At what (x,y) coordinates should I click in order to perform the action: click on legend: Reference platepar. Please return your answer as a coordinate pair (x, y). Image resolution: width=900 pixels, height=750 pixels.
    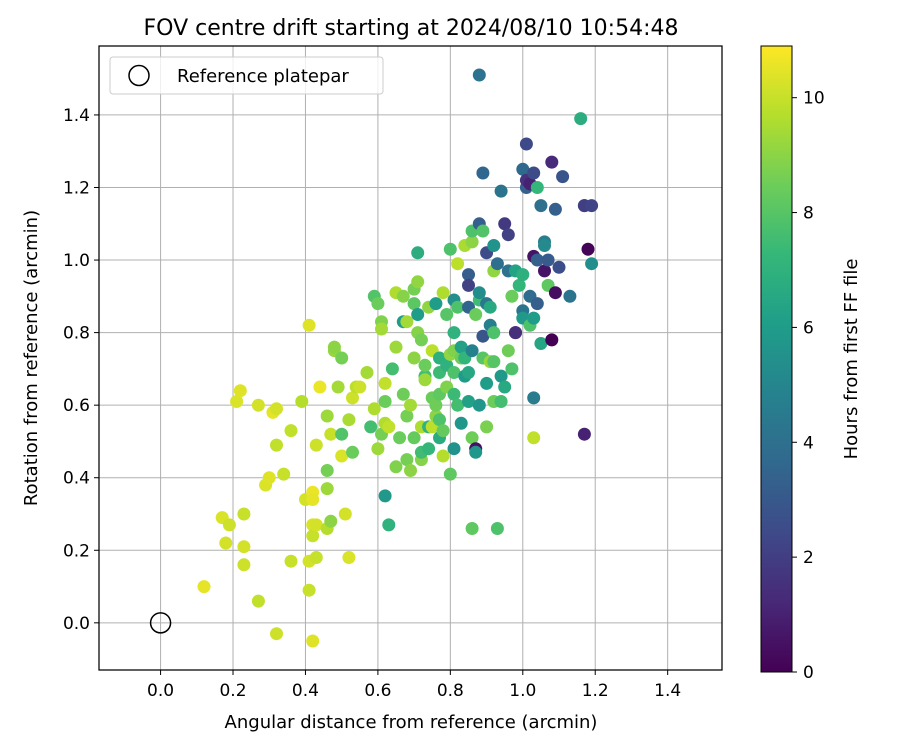
    Looking at the image, I should click on (246, 75).